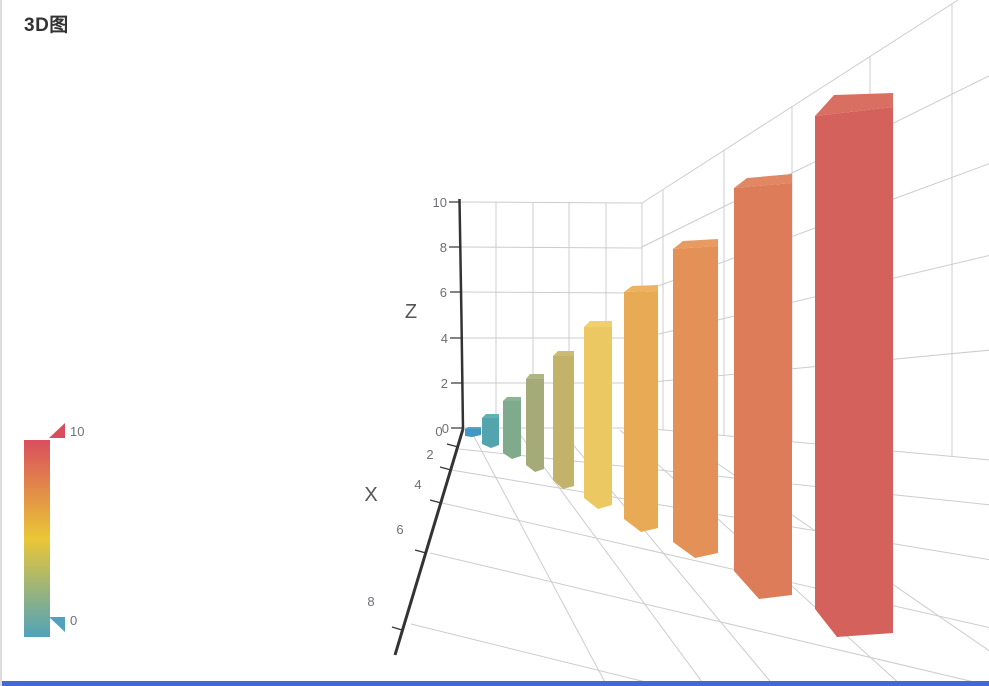  What do you see at coordinates (429, 542) in the screenshot?
I see `x-axis-line` at bounding box center [429, 542].